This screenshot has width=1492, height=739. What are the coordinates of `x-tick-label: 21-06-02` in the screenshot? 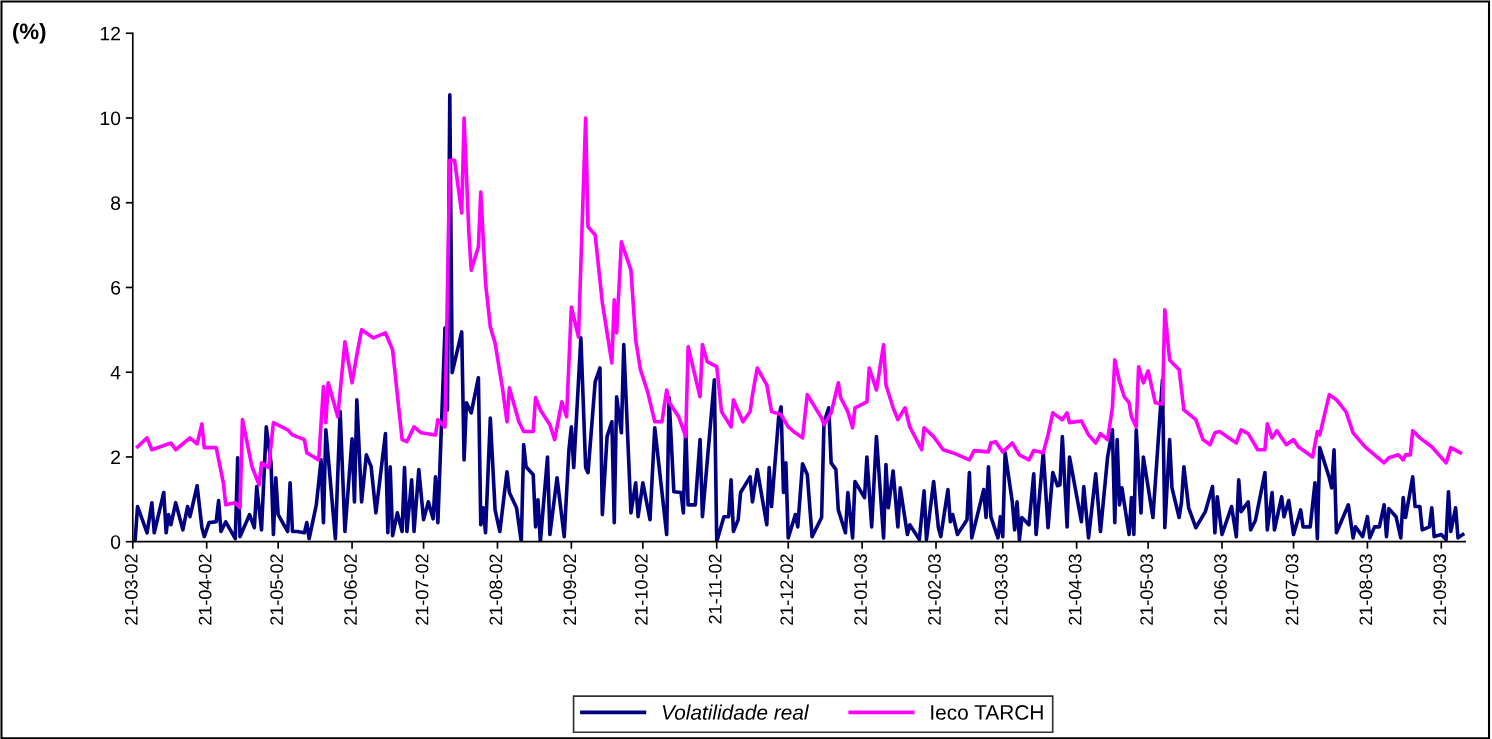 It's located at (350, 589).